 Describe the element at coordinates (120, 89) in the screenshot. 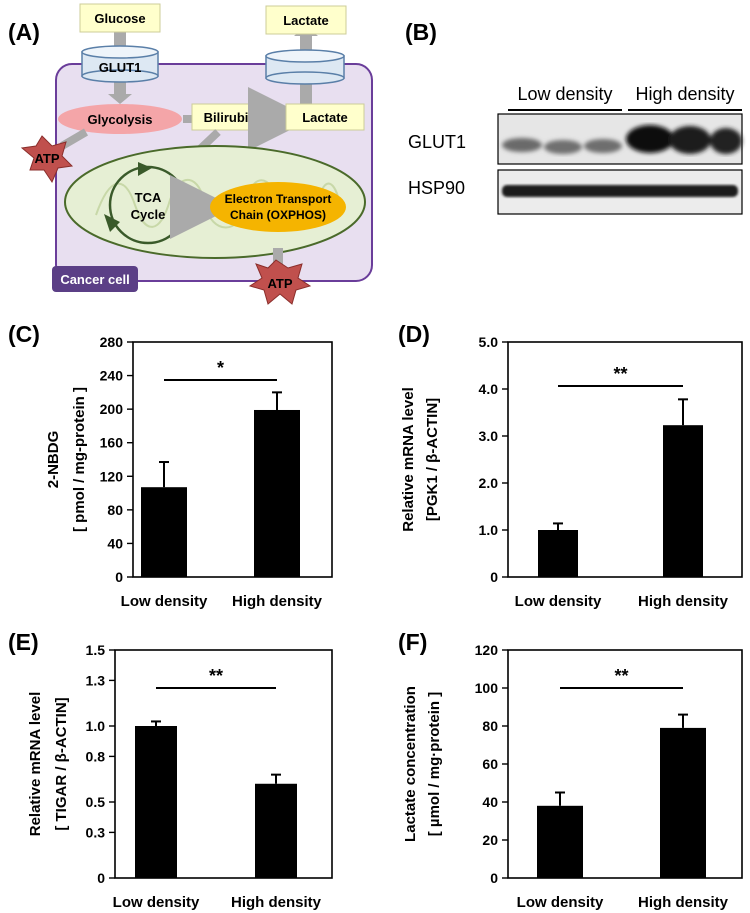

I see `glycolysis-arrow-shaft` at that location.